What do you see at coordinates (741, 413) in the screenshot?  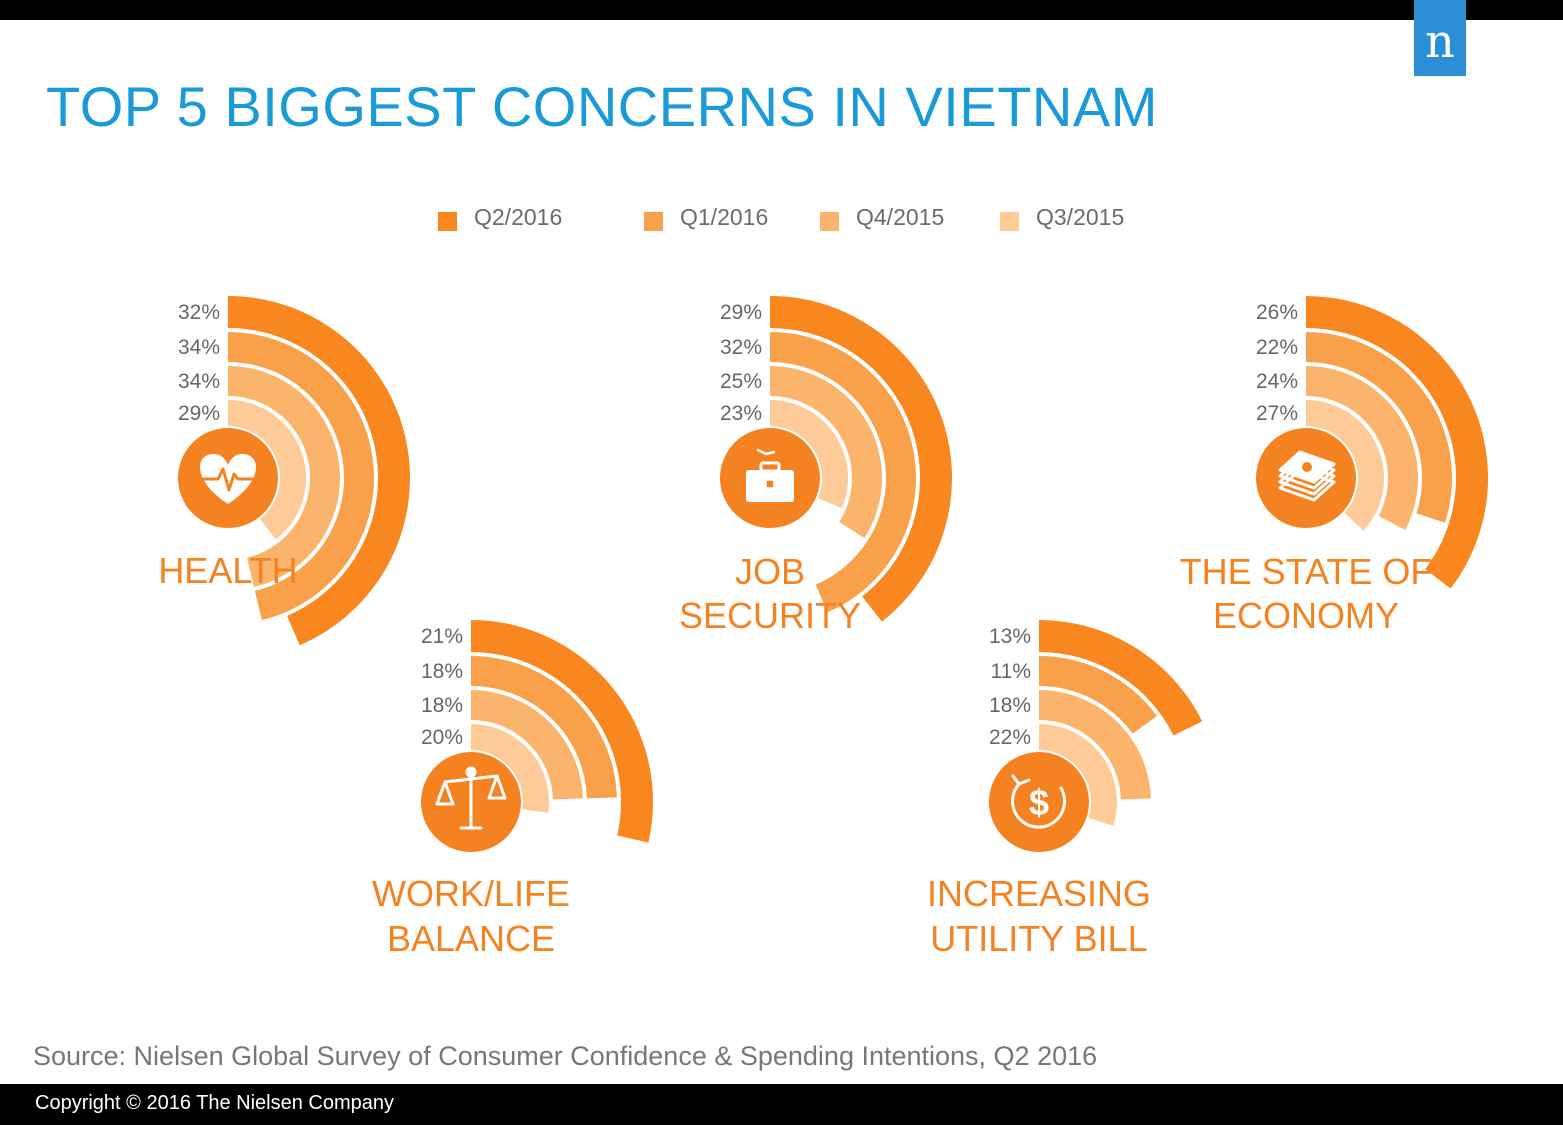 I see `value-label: 23%` at bounding box center [741, 413].